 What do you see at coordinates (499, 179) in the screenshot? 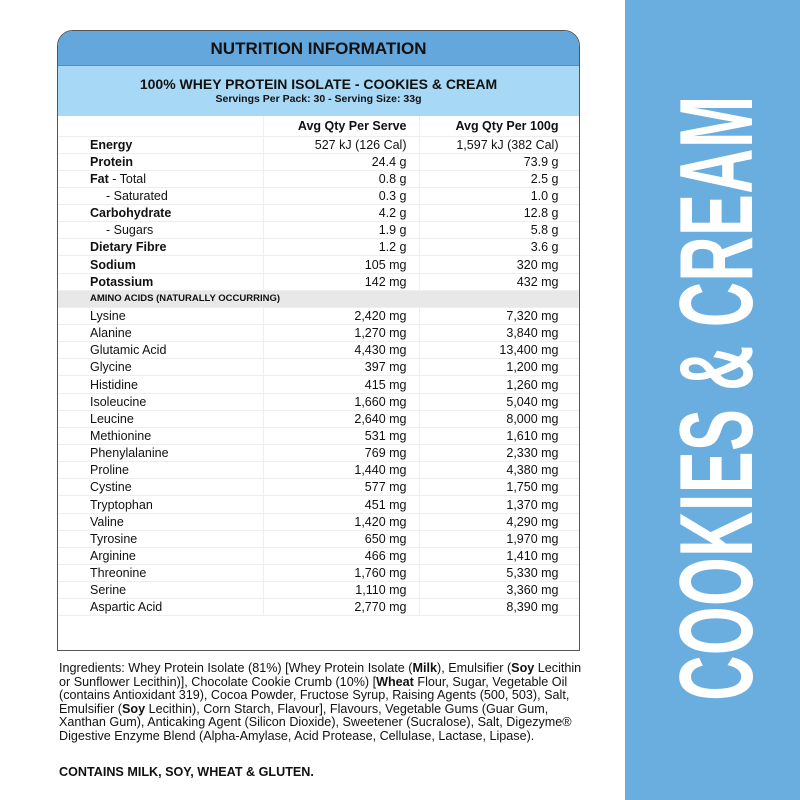
I see `per-100g-value: 2.5 g` at bounding box center [499, 179].